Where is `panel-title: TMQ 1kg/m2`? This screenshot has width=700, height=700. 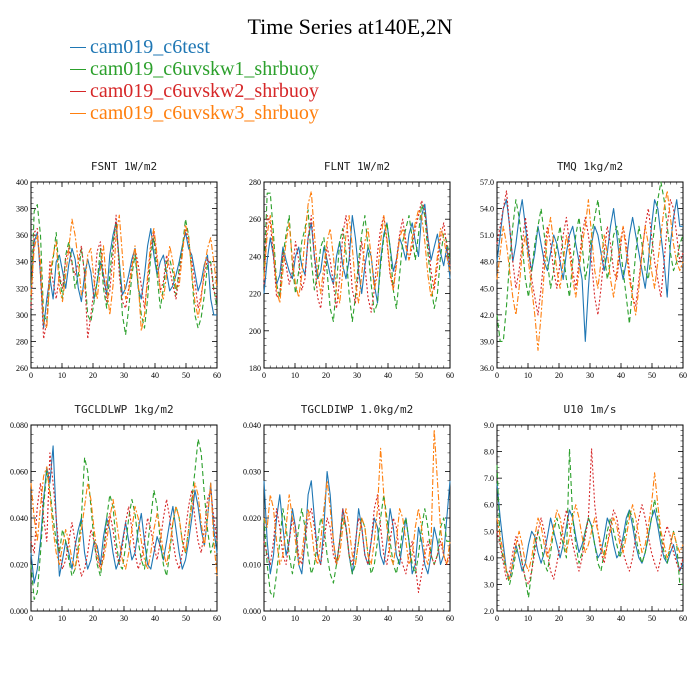 panel-title: TMQ 1kg/m2 is located at coordinates (590, 166).